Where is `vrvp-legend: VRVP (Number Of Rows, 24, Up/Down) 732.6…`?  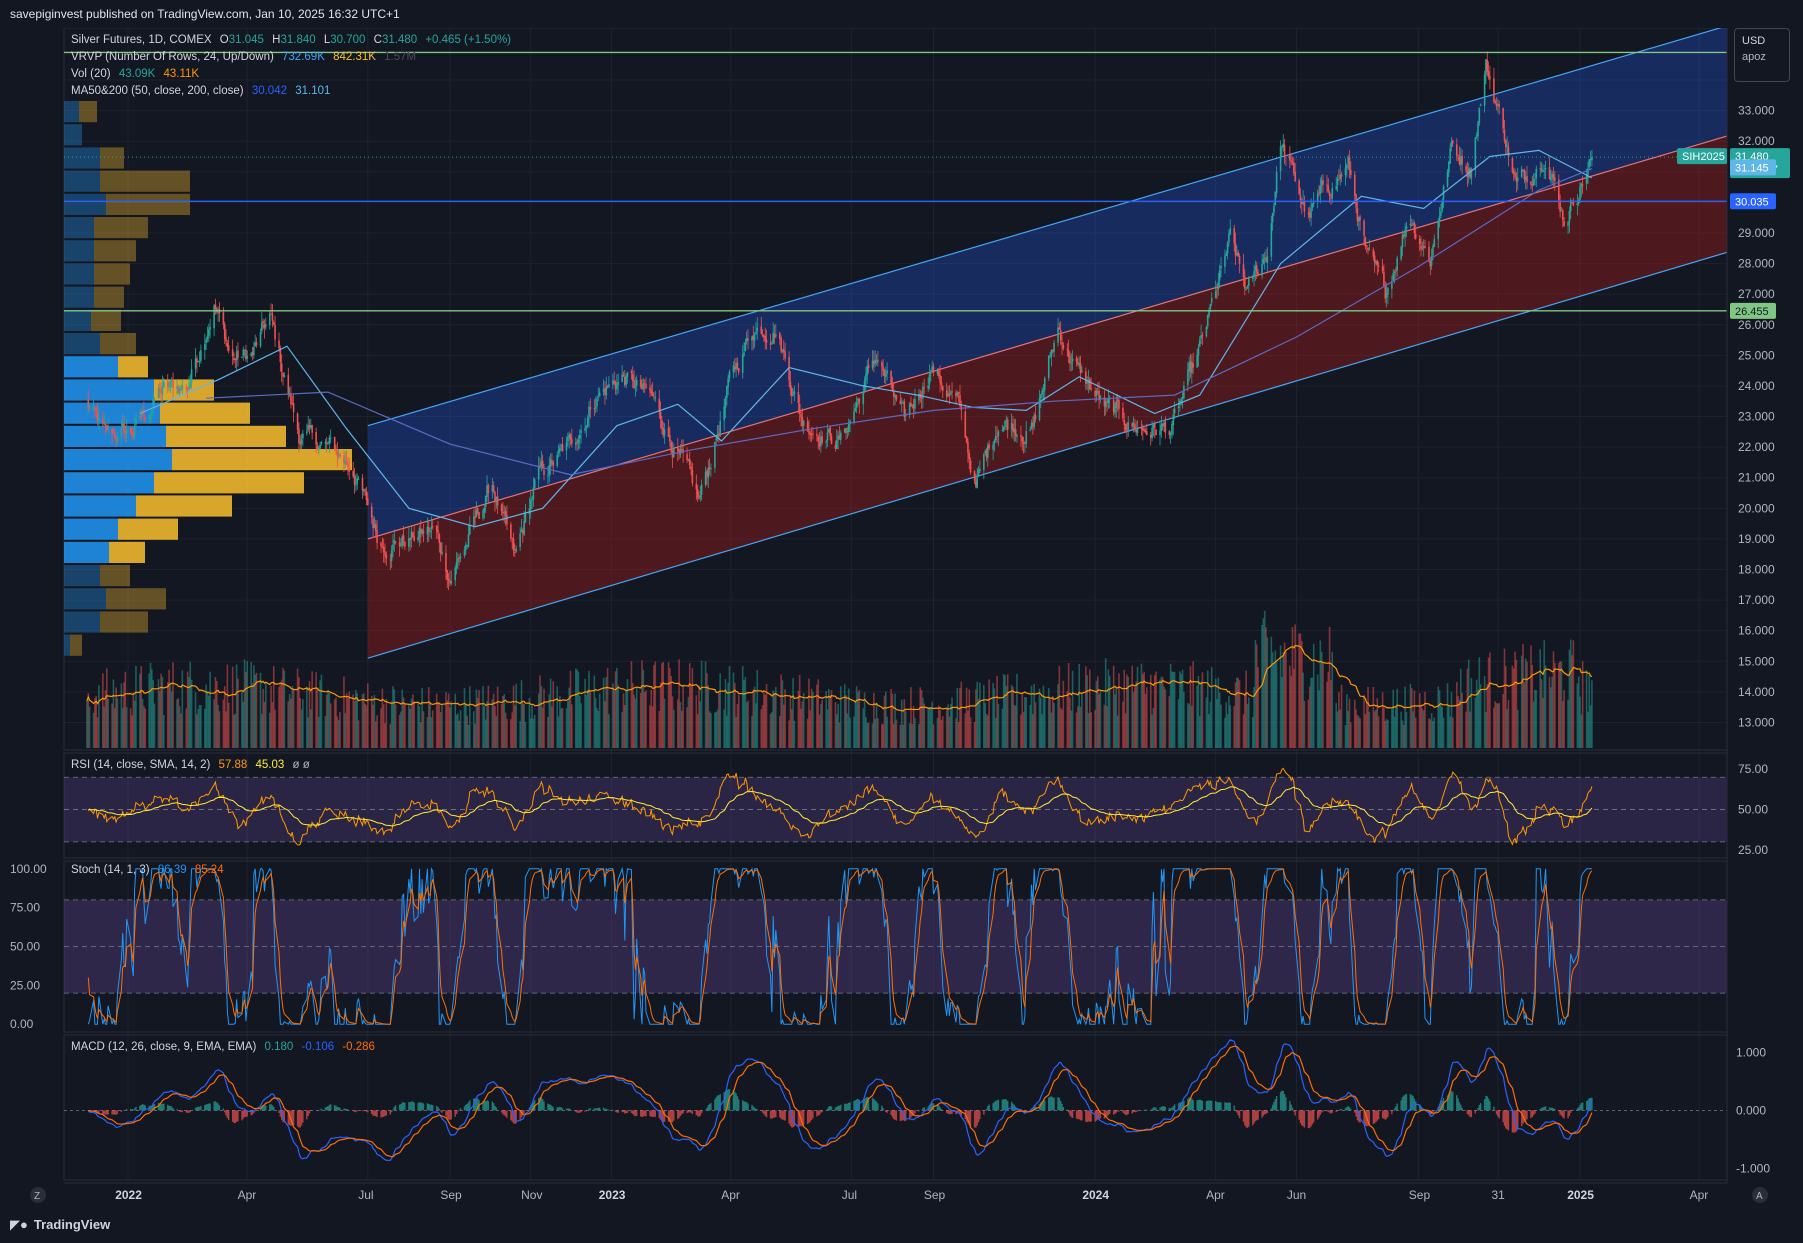 vrvp-legend: VRVP (Number Of Rows, 24, Up/Down) 732.6… is located at coordinates (246, 57).